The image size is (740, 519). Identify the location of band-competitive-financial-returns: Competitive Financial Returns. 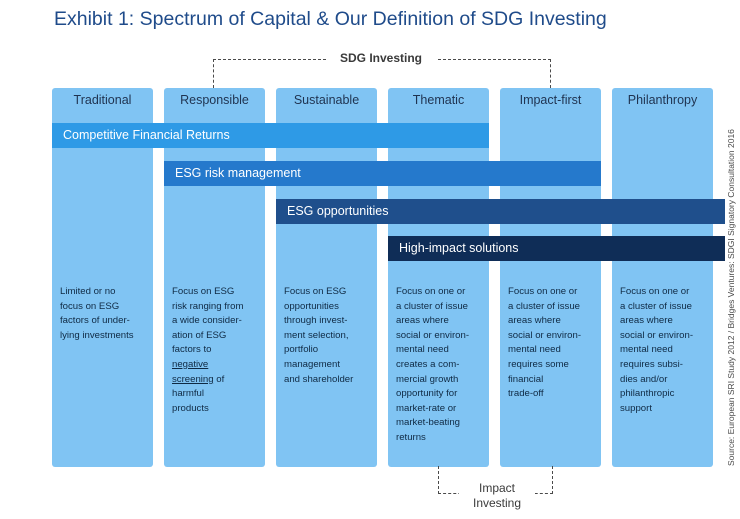
(270, 135).